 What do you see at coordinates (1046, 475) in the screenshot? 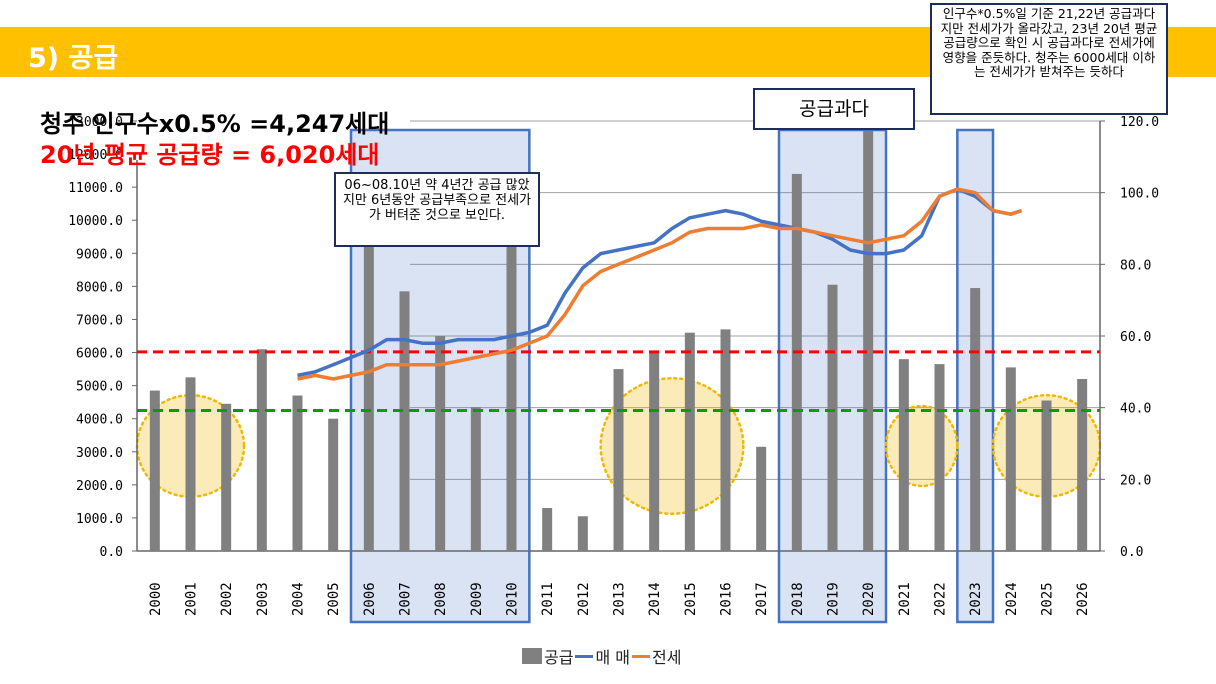
I see `supply-bar-2025` at bounding box center [1046, 475].